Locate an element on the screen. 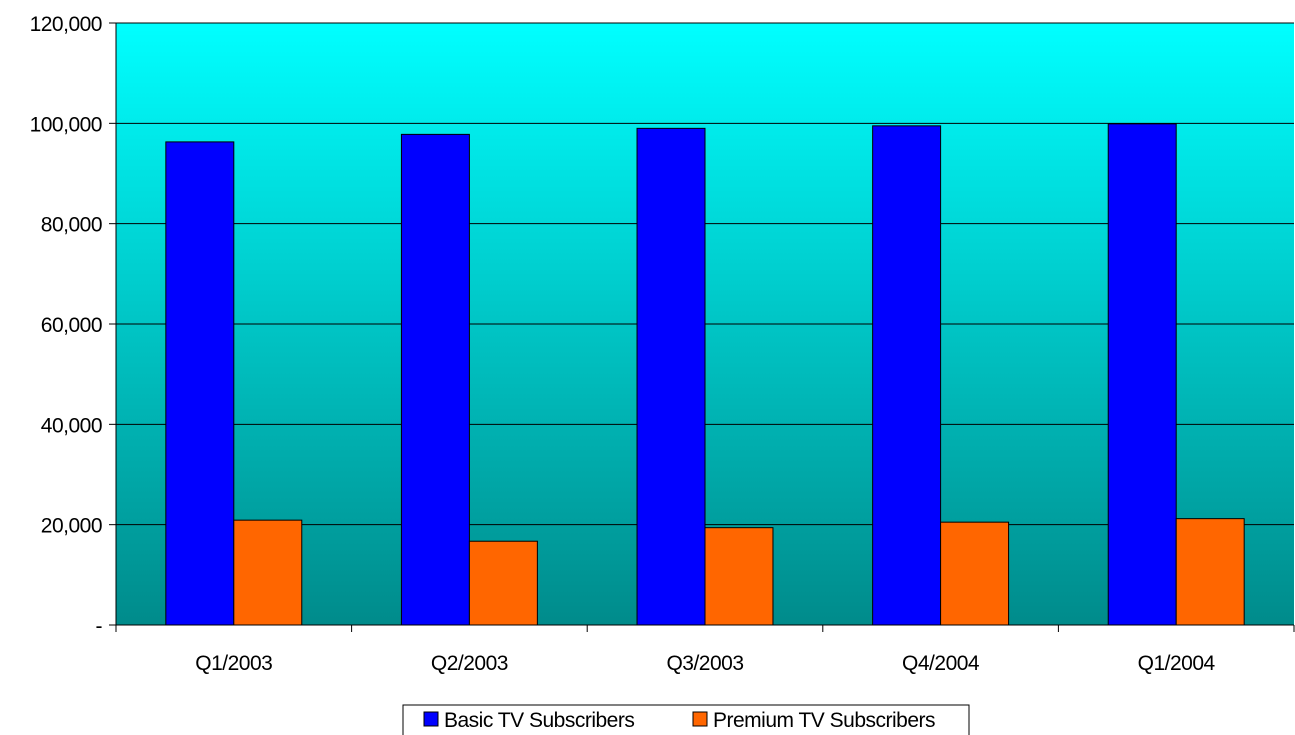 Image resolution: width=1295 pixels, height=735 pixels. legend-label: Premium TV Subscribers is located at coordinates (824, 720).